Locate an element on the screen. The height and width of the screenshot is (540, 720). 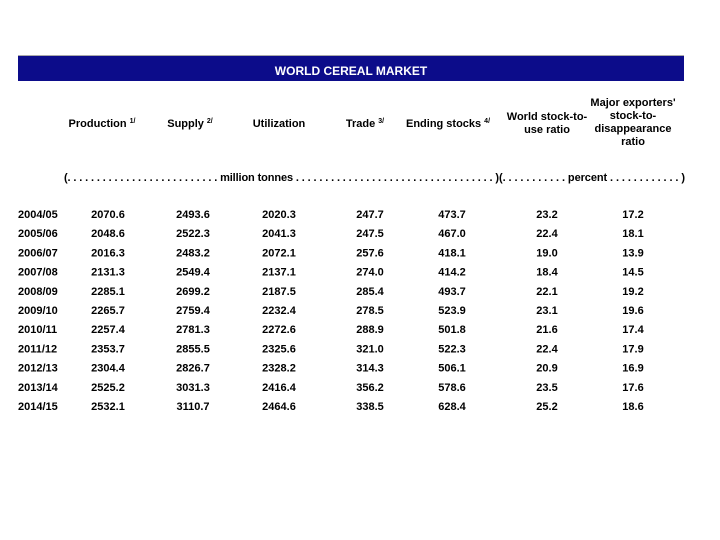
cell: 2072.1 is located at coordinates (279, 253).